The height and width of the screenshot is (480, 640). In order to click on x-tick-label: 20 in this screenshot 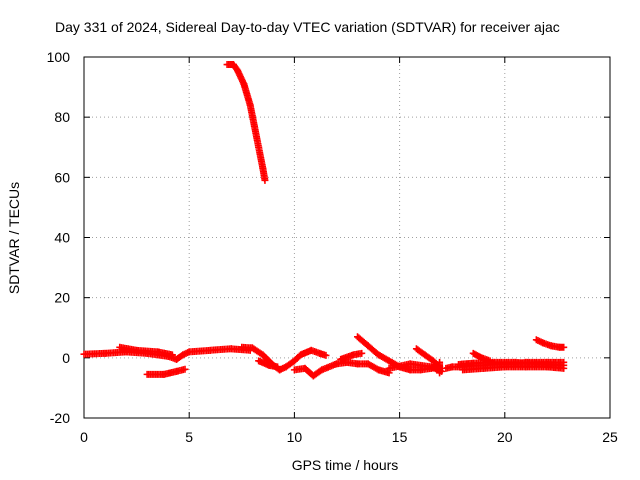, I will do `click(505, 437)`.